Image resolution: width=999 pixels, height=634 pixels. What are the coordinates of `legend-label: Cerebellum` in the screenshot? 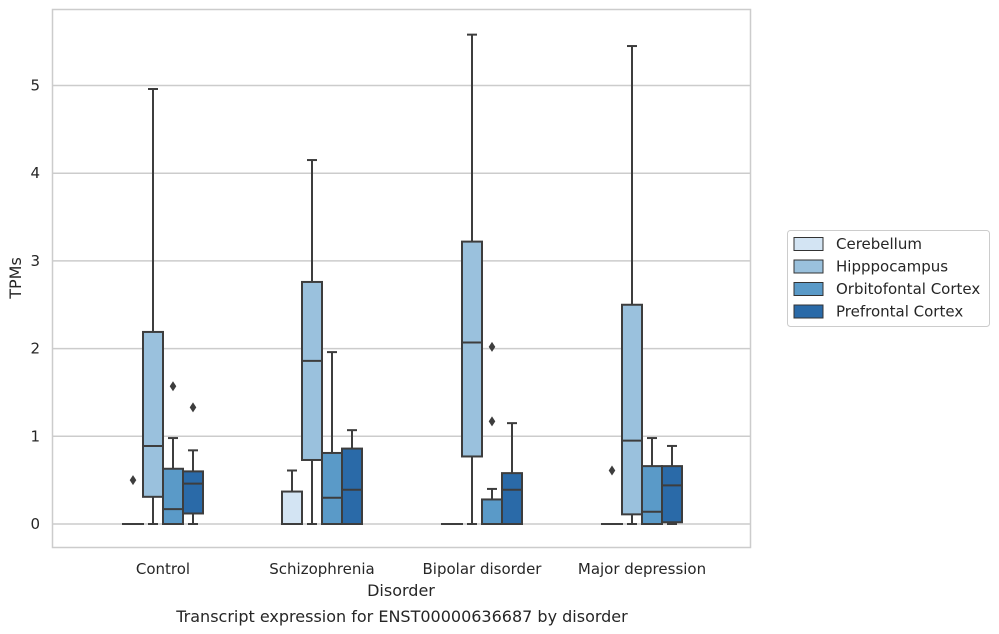 It's located at (879, 244).